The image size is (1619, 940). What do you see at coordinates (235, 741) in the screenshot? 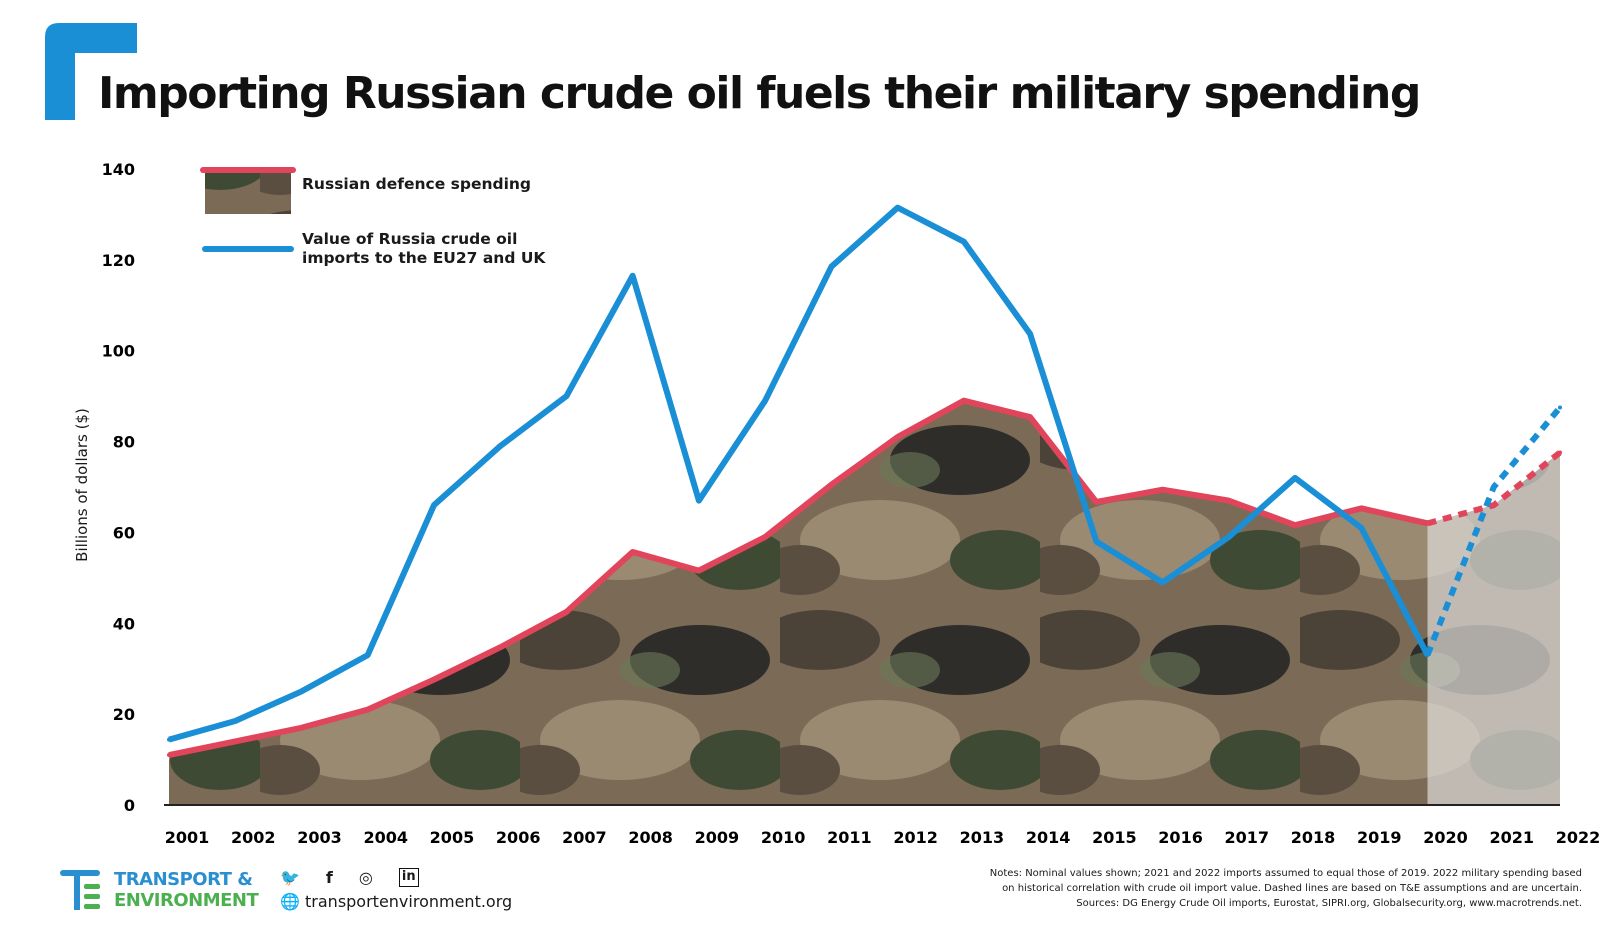
I see `defence-point-2002` at bounding box center [235, 741].